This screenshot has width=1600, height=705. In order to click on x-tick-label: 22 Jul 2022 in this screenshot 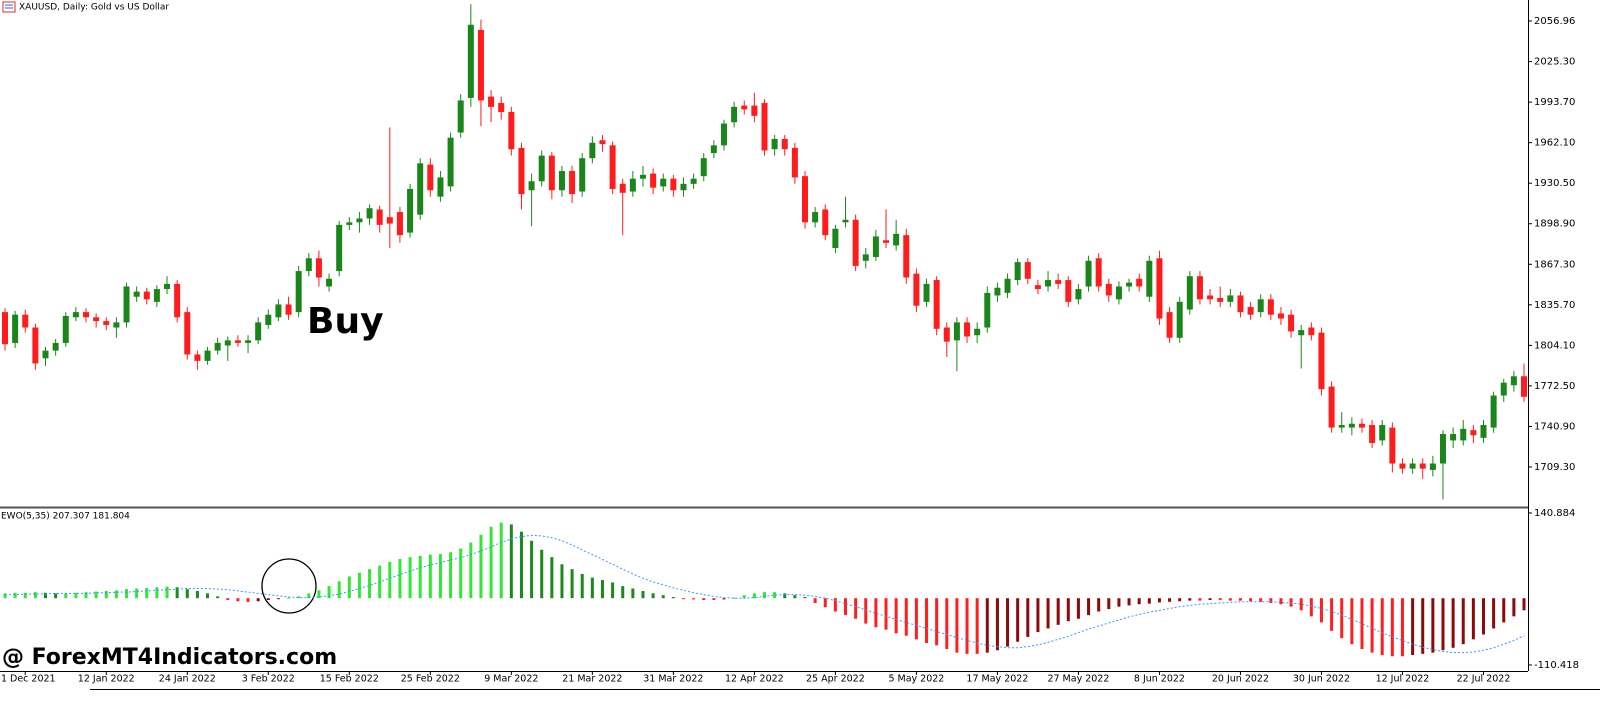, I will do `click(1484, 679)`.